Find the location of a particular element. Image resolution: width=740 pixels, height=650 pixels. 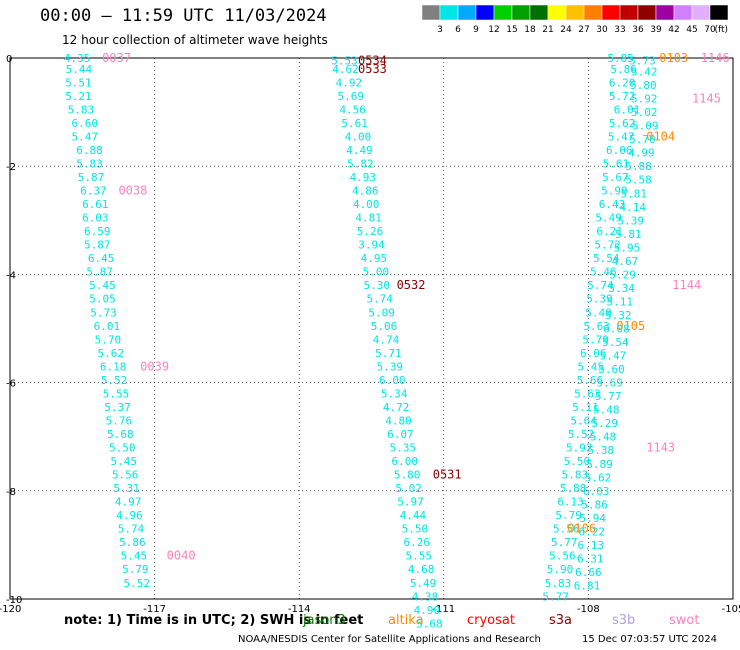

swh-value-label: 5.85 is located at coordinates (620, 58).